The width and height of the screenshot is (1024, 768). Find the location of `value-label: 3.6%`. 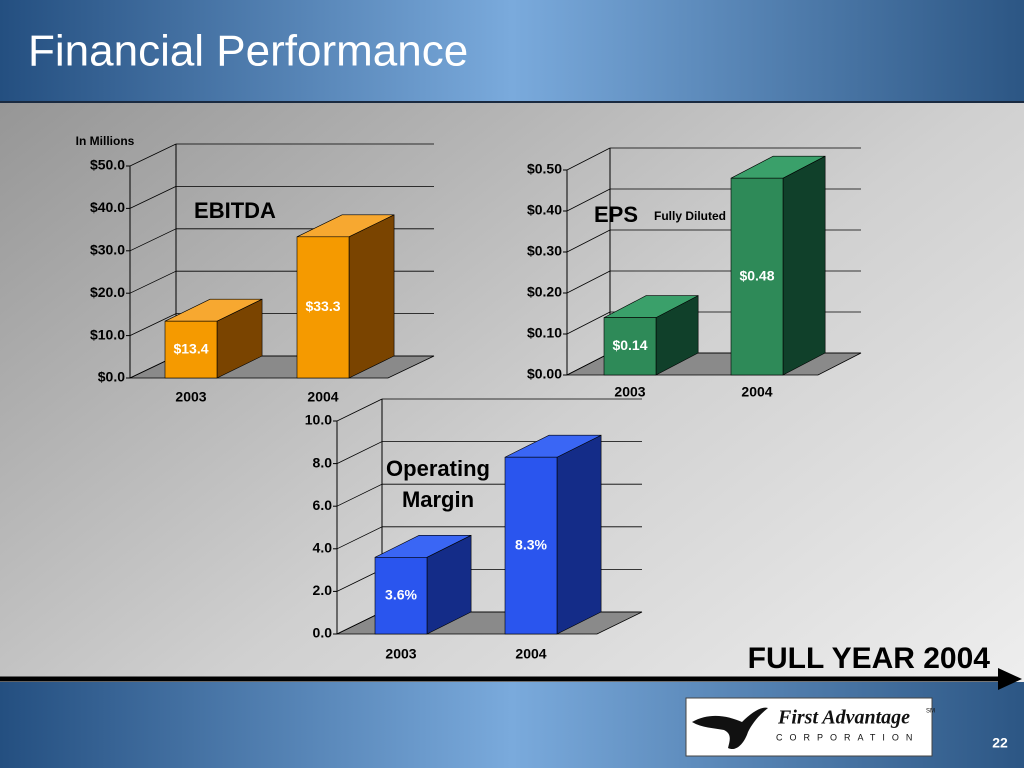

value-label: 3.6% is located at coordinates (401, 594).